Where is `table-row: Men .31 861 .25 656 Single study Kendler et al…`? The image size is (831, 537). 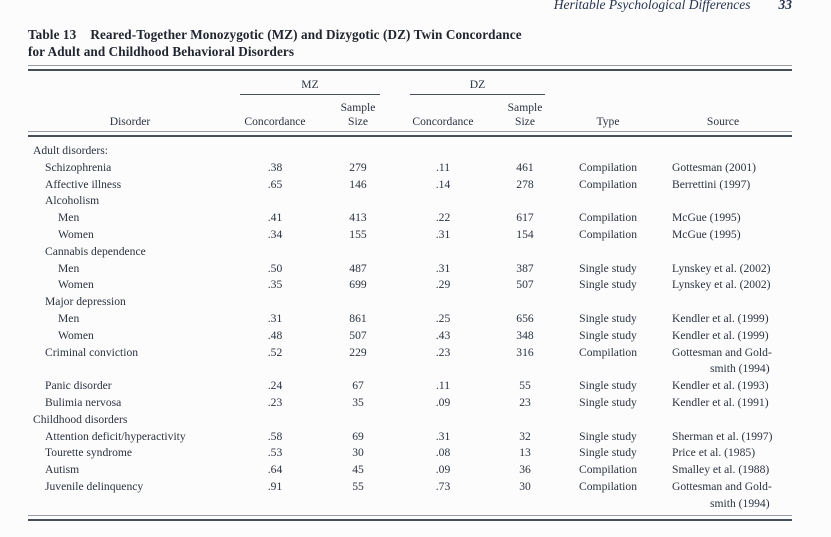
table-row: Men .31 861 .25 656 Single study Kendler et al… is located at coordinates (410, 319).